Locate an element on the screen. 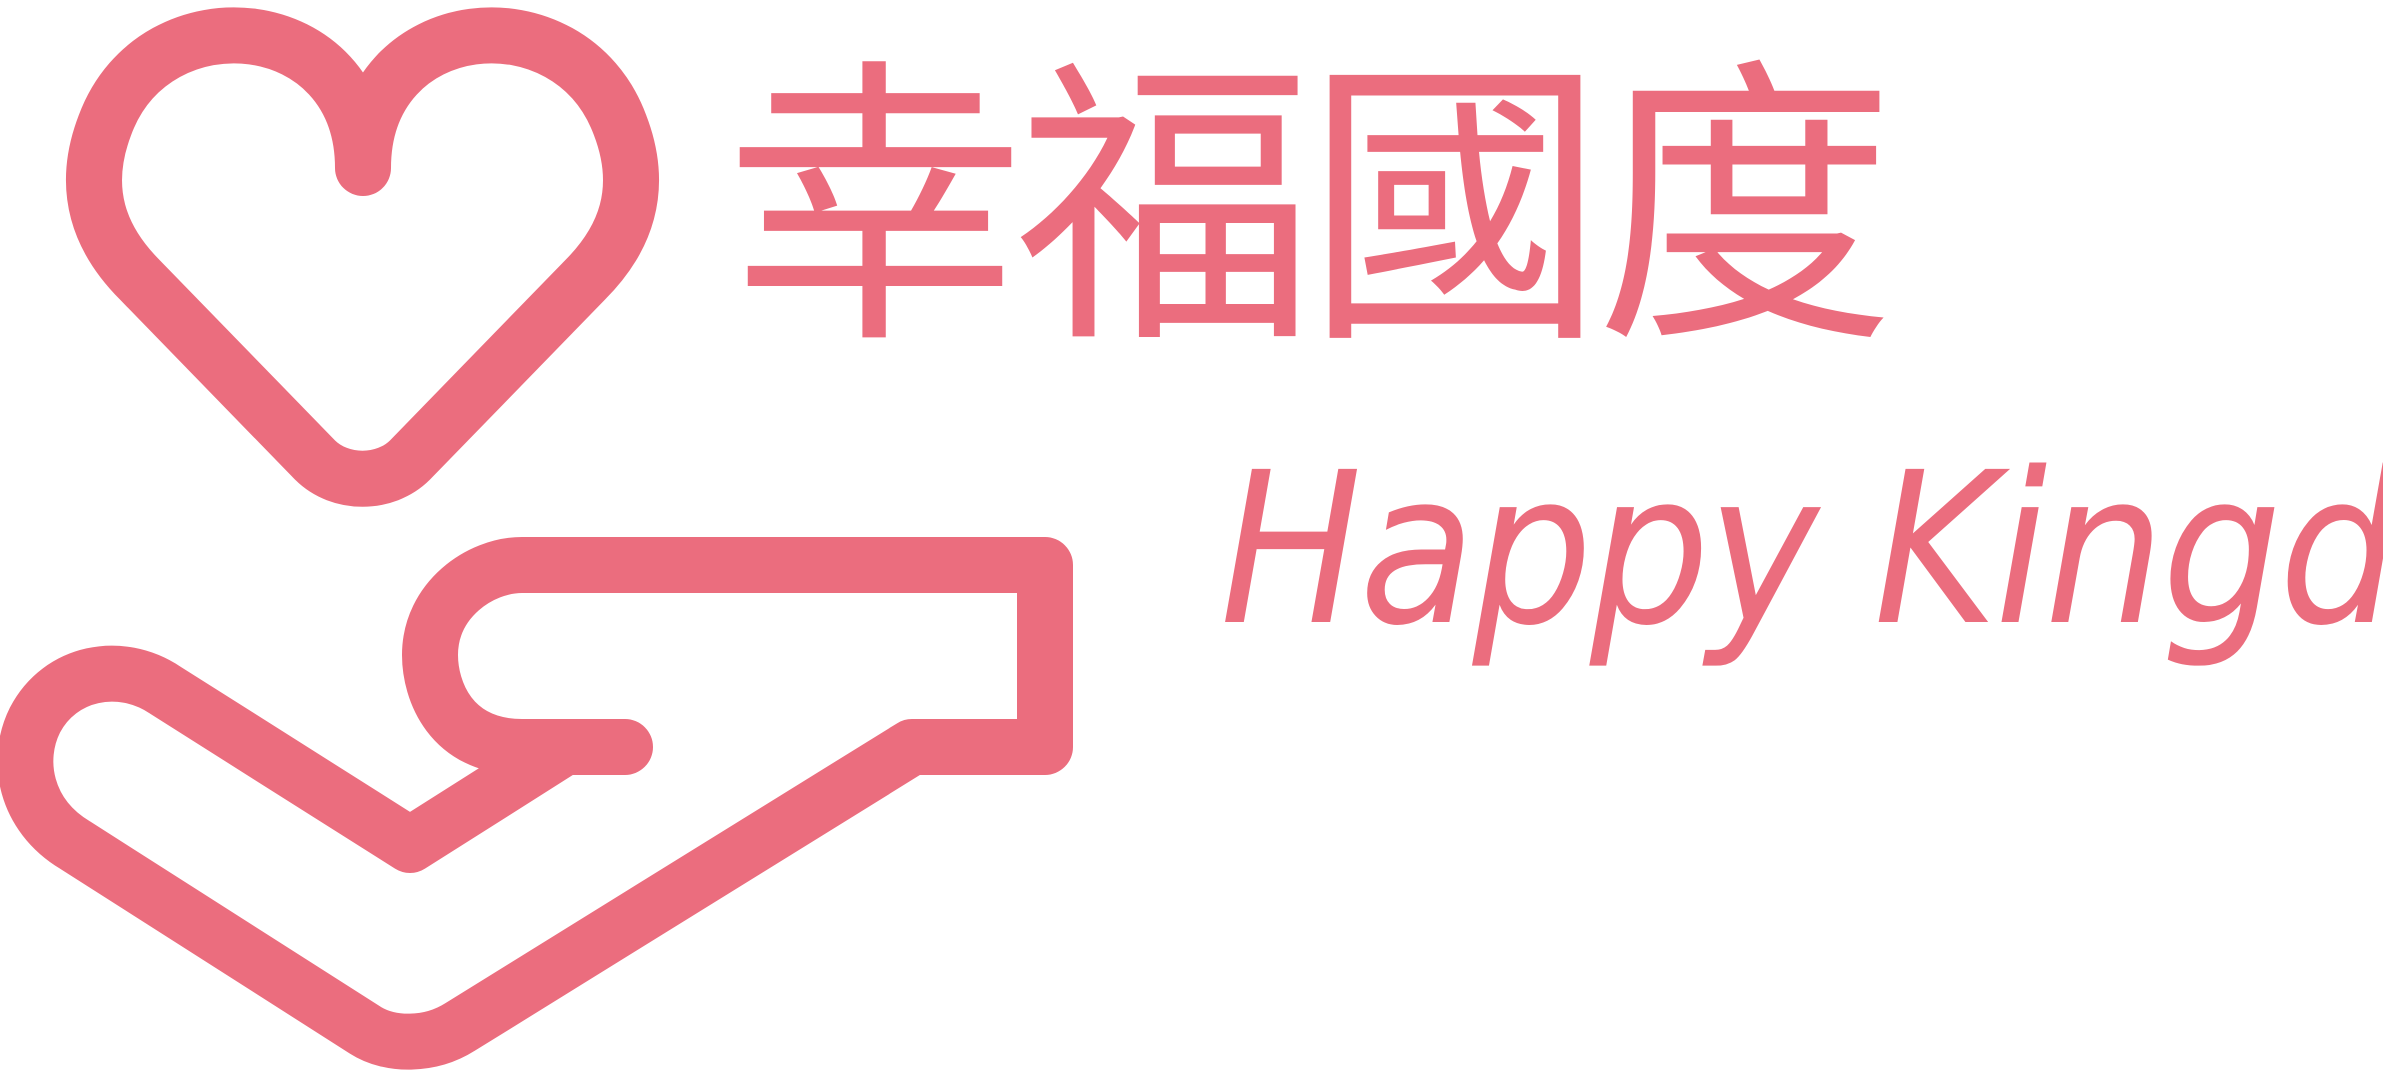 The image size is (2383, 1075). brand-name-english: Happy Kingdom is located at coordinates (1801, 549).